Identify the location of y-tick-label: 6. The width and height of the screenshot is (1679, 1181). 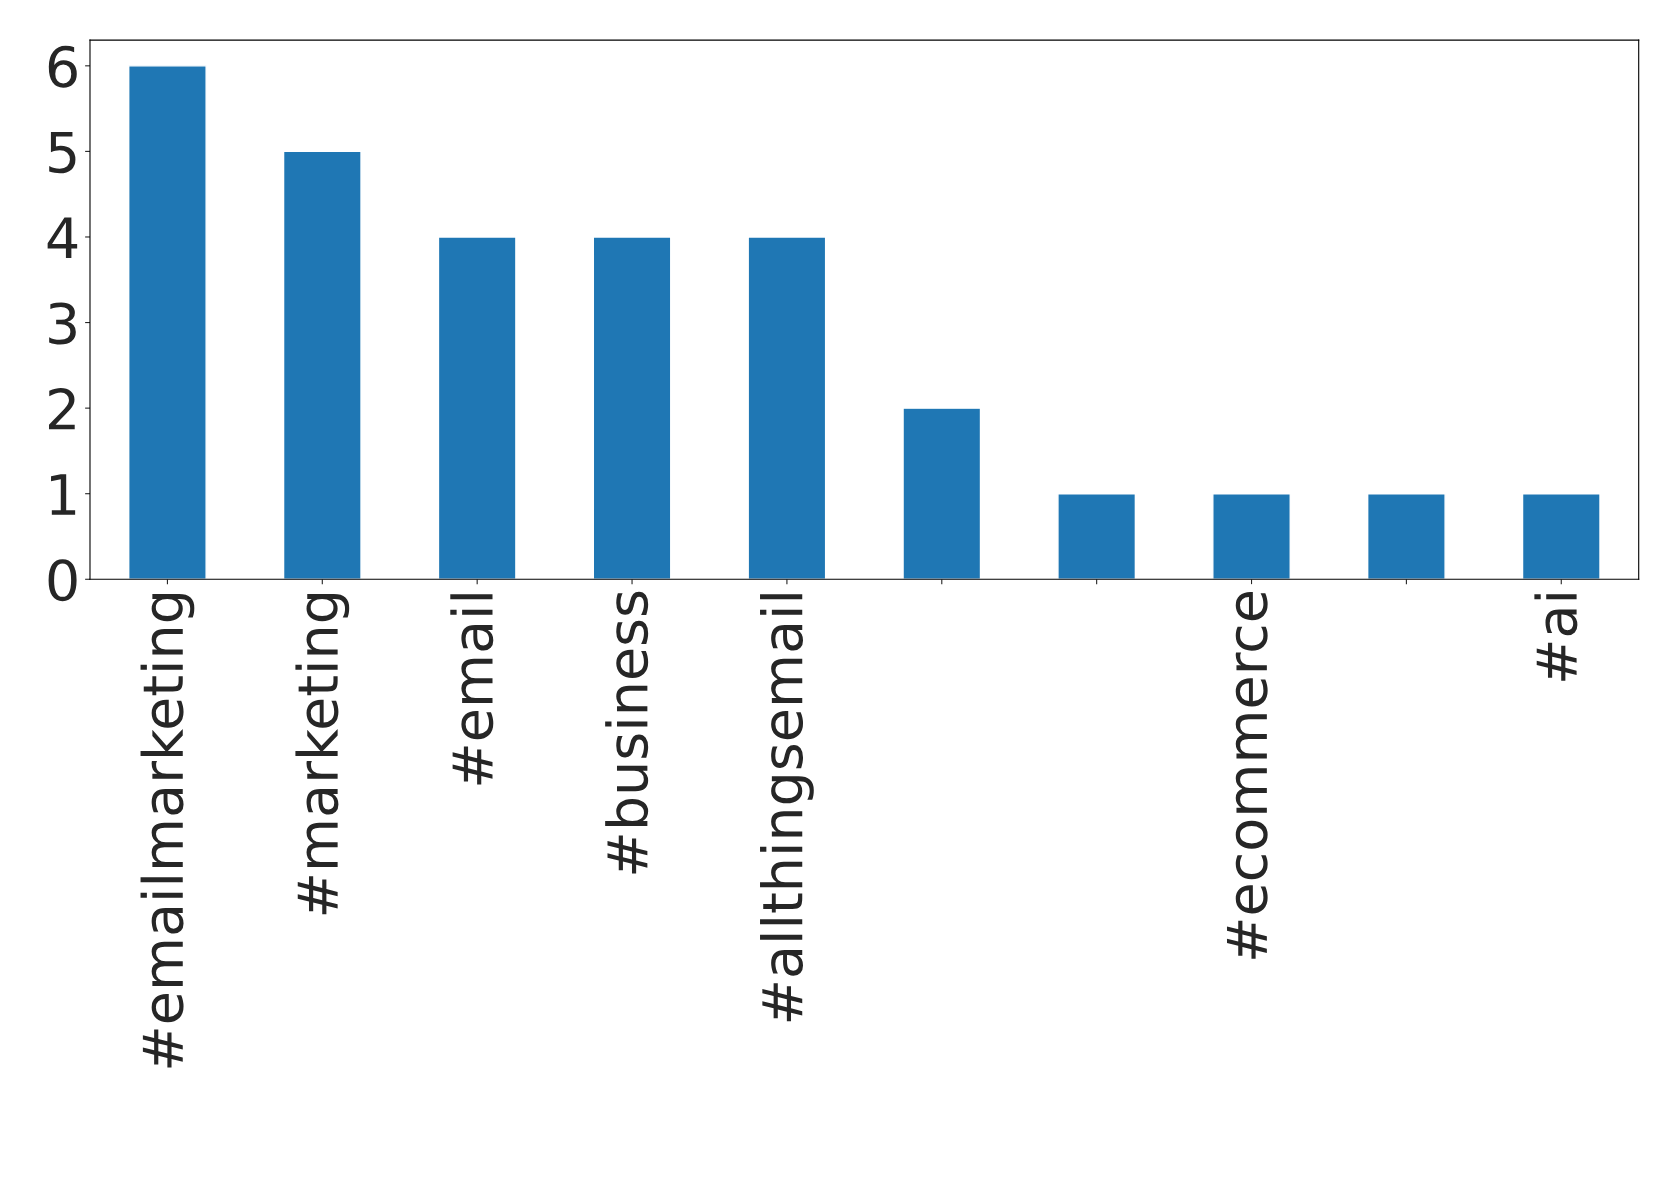
(62, 66).